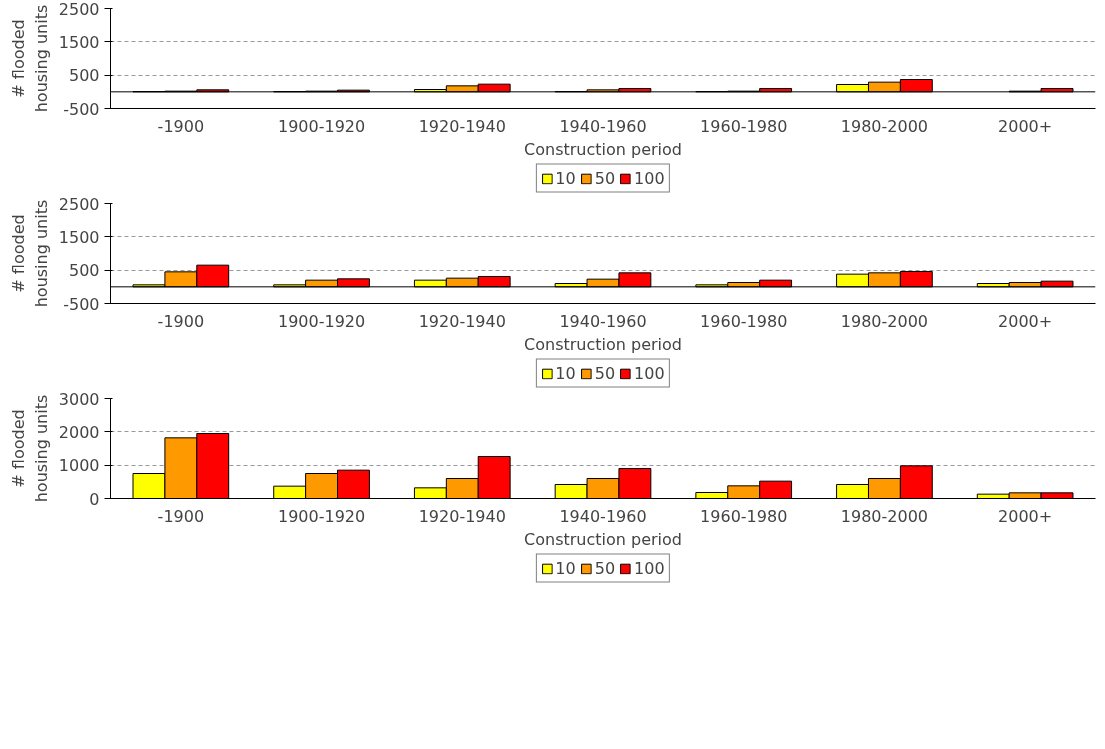  I want to click on y-tick-label: 1000, so click(79, 466).